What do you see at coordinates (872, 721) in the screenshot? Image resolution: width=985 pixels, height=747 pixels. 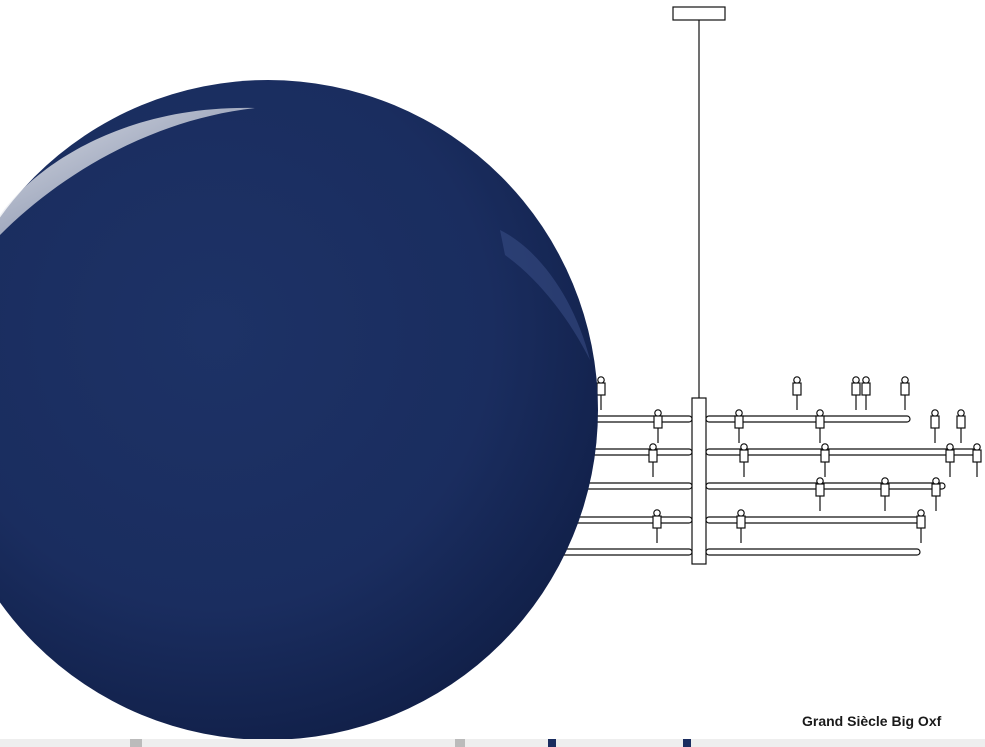 I see `product-caption: Grand Siècle Big Oxf` at bounding box center [872, 721].